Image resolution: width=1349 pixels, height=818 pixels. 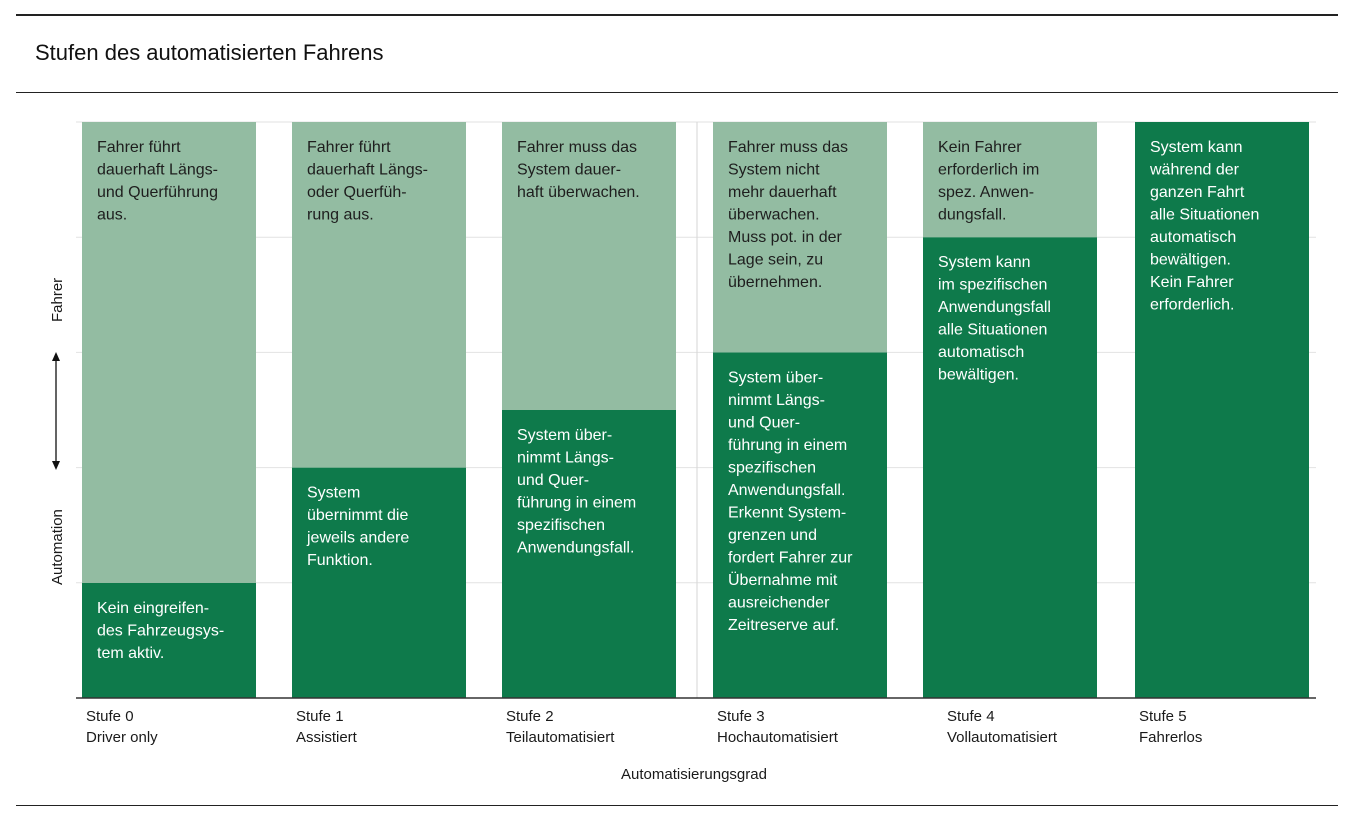 I want to click on chart-title: Stufen des automatisierten Fahrens, so click(x=209, y=52).